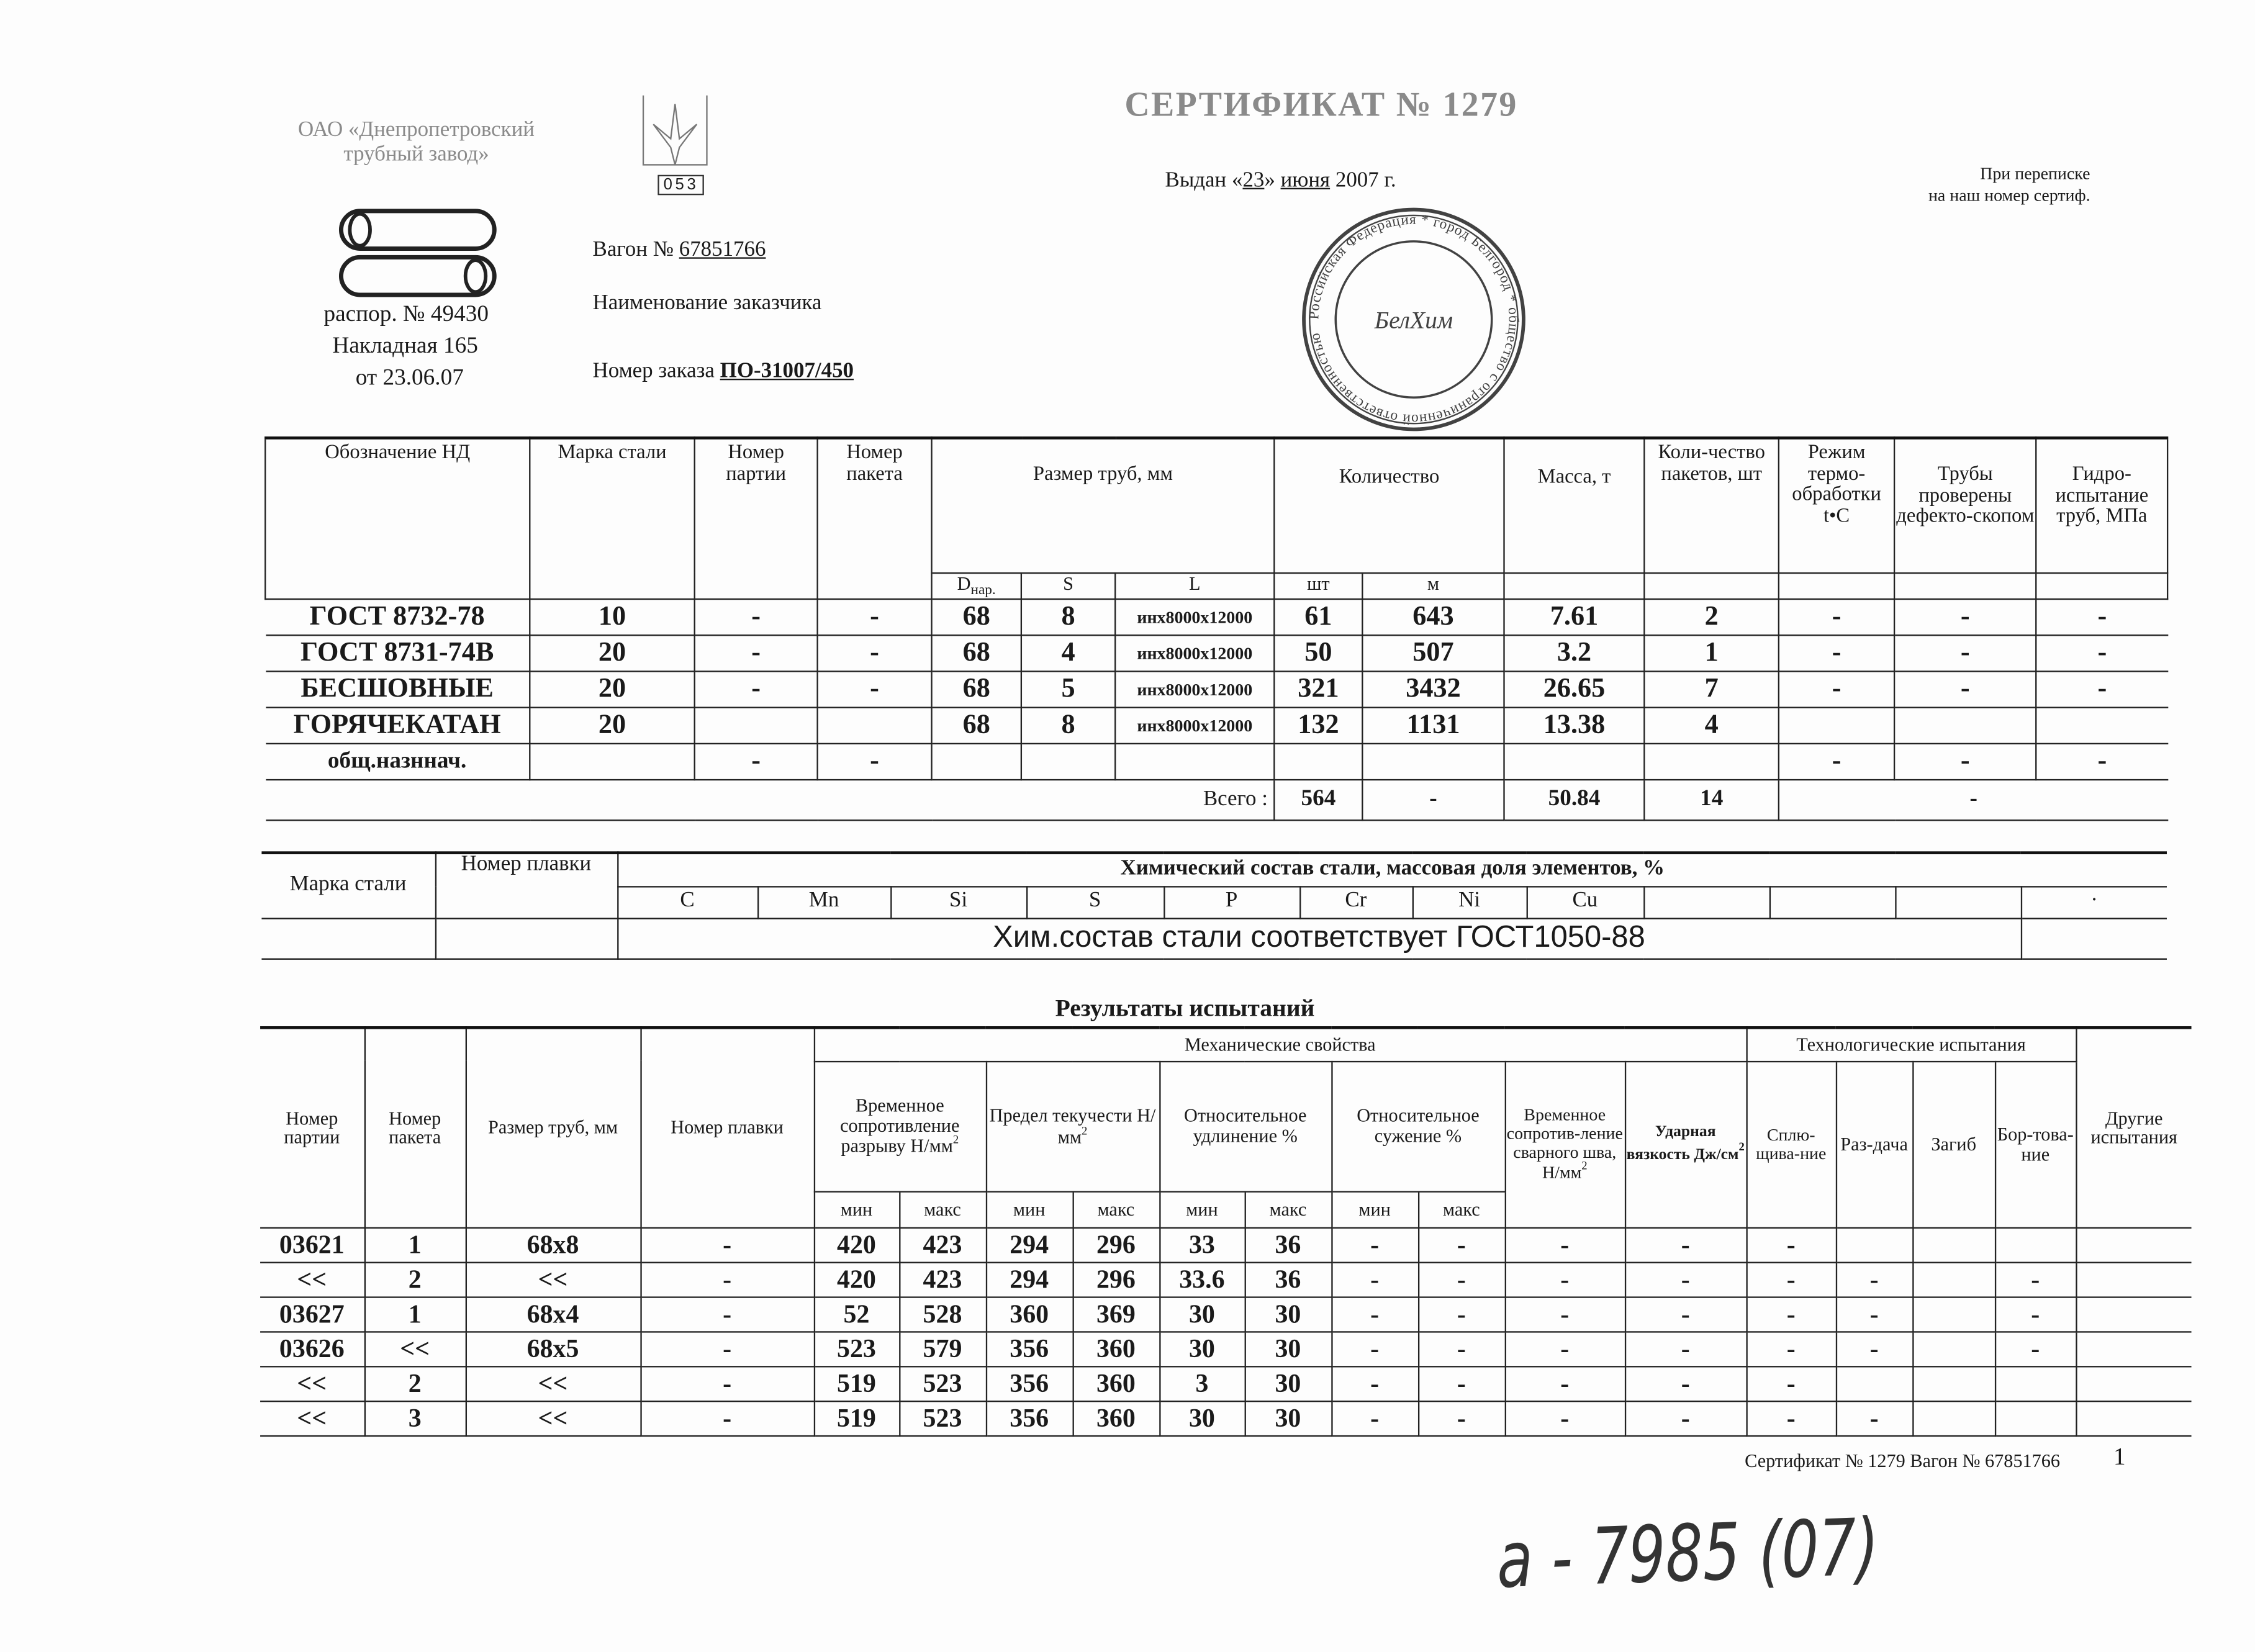 This screenshot has height=1652, width=2255. Describe the element at coordinates (1204, 181) in the screenshot. I see `issue-prefix: Выдан «` at that location.